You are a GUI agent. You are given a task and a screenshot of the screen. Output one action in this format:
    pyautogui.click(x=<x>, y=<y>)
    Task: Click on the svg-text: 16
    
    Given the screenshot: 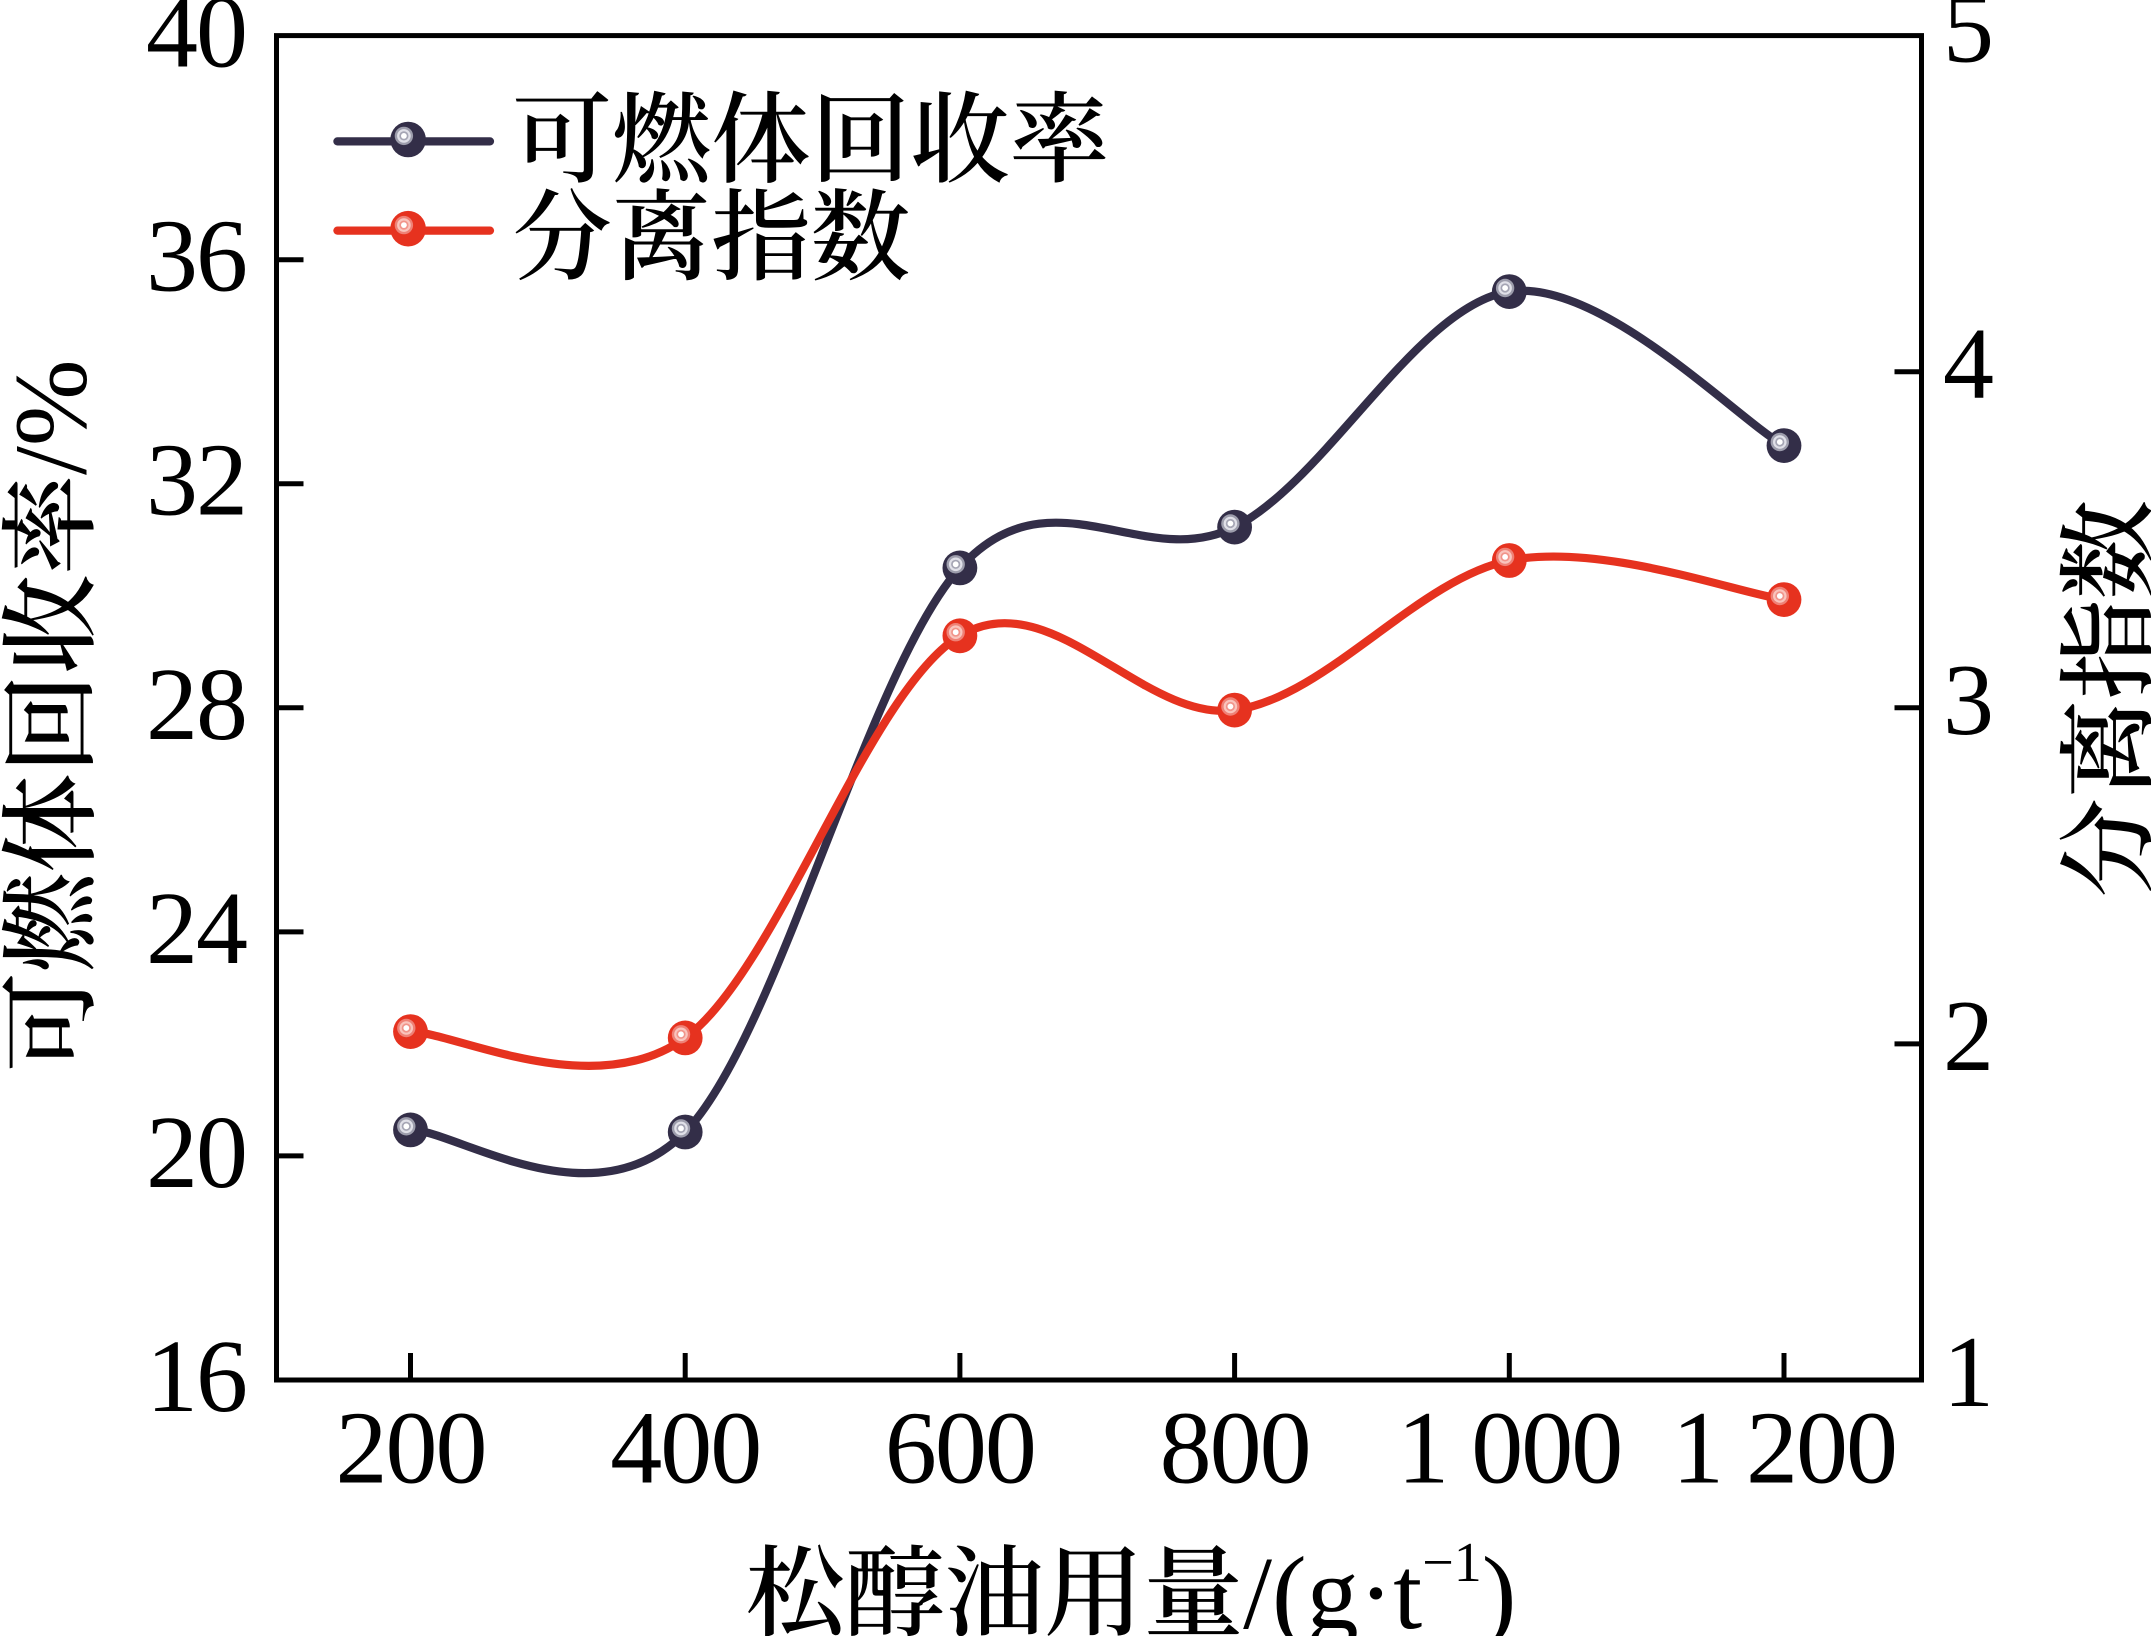 What is the action you would take?
    pyautogui.click(x=196, y=1376)
    